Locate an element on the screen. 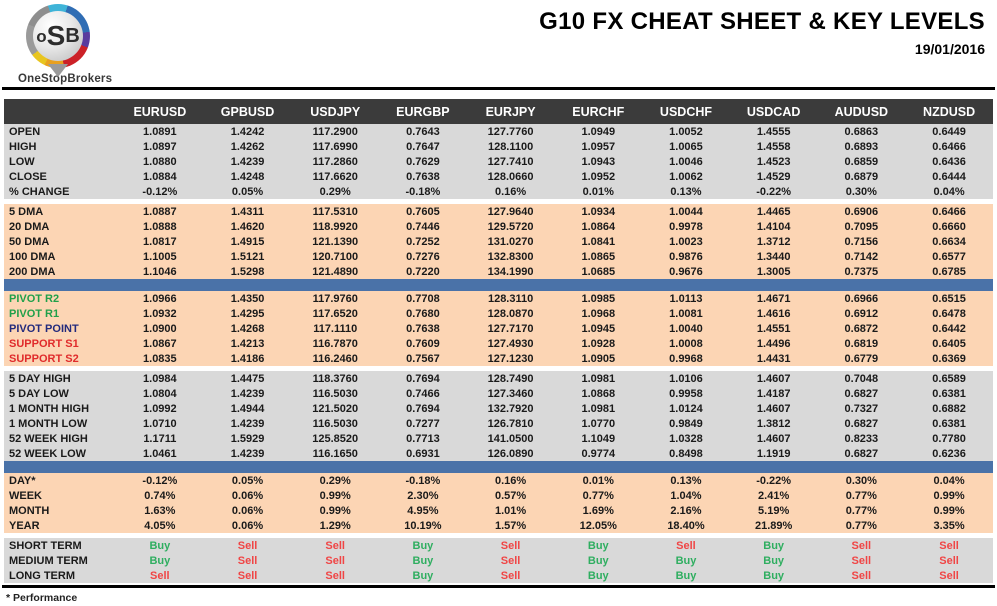 Image resolution: width=997 pixels, height=606 pixels. cell-year-eurchf: 12.05% is located at coordinates (598, 525).